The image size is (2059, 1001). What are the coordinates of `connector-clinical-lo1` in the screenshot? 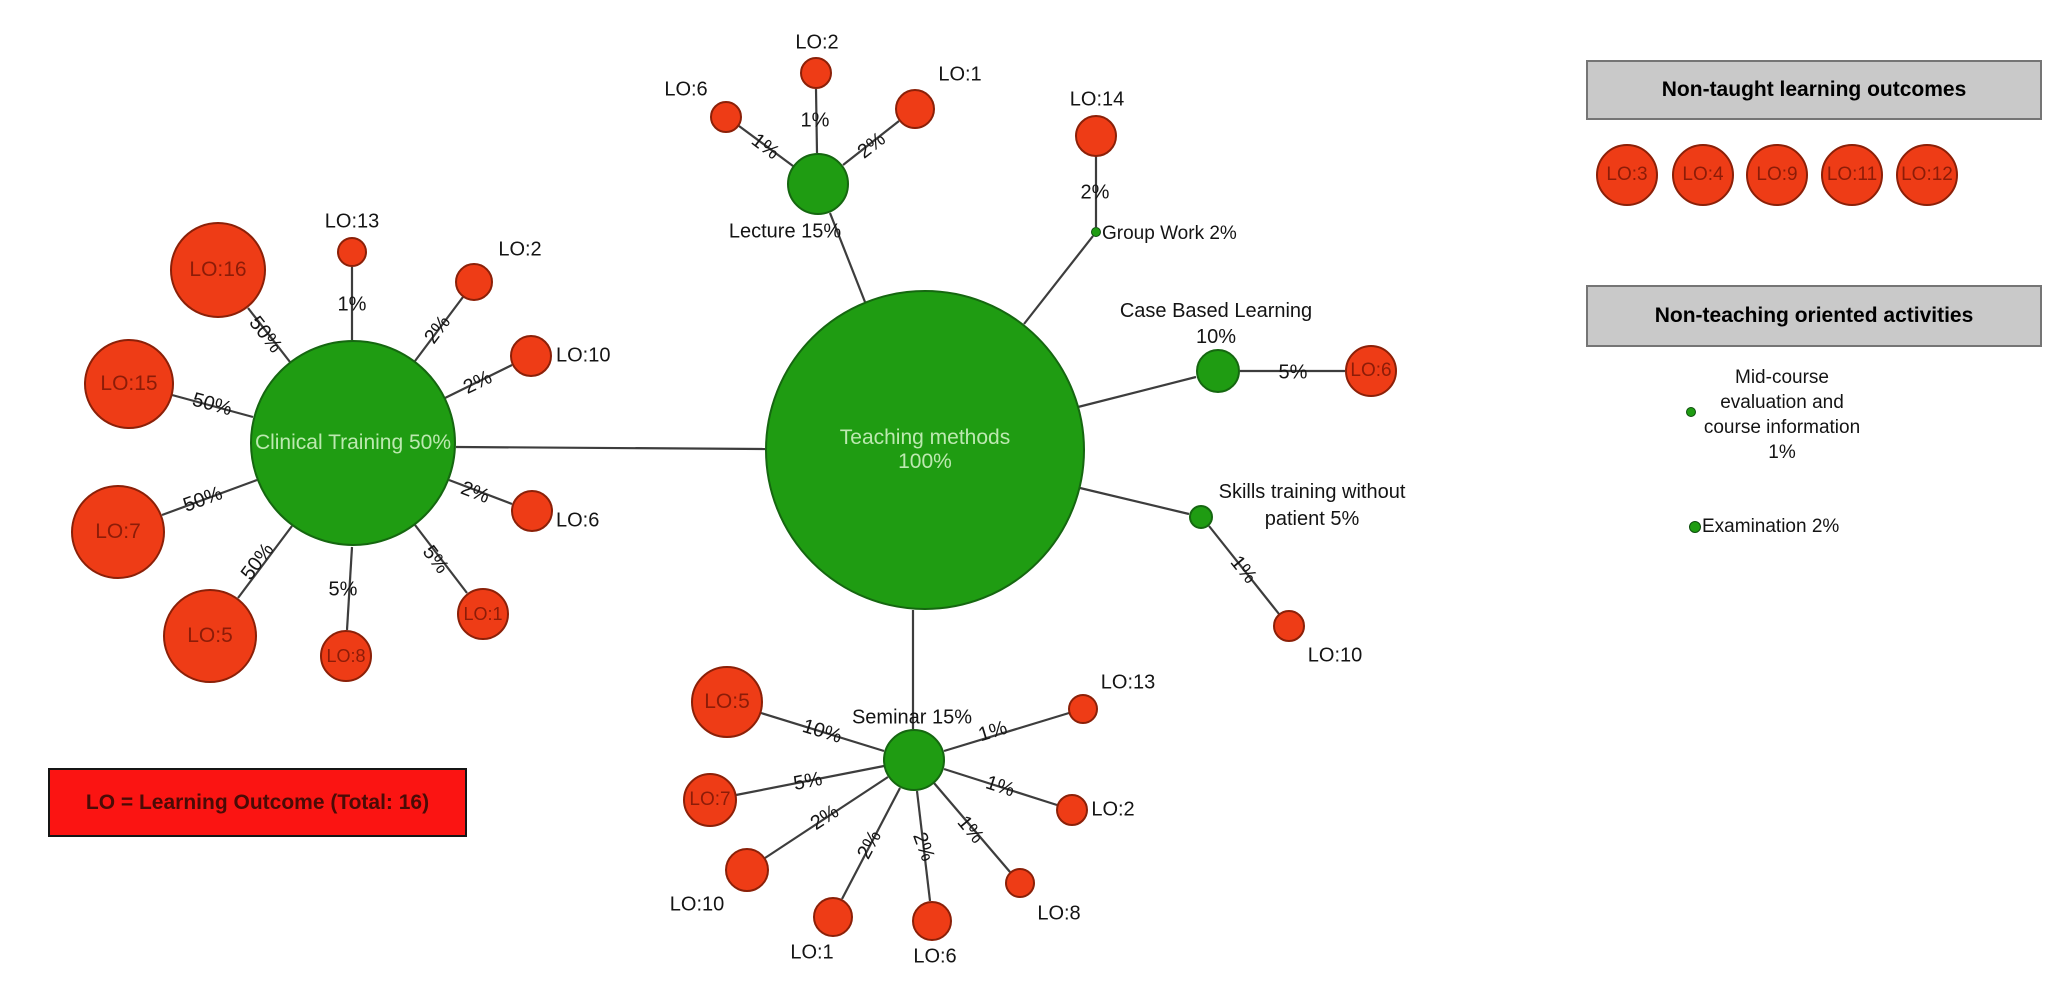 It's located at (441, 559).